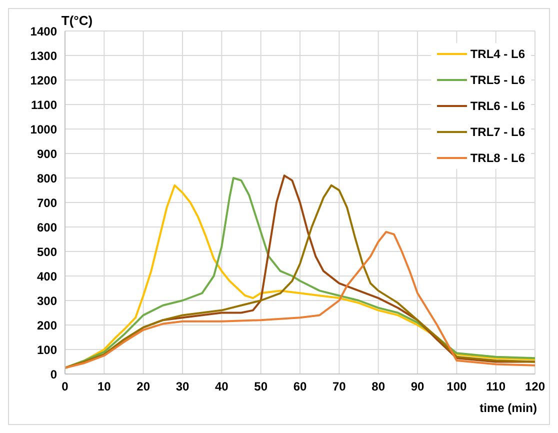 Image resolution: width=558 pixels, height=433 pixels. I want to click on x-tick-label: 50, so click(261, 387).